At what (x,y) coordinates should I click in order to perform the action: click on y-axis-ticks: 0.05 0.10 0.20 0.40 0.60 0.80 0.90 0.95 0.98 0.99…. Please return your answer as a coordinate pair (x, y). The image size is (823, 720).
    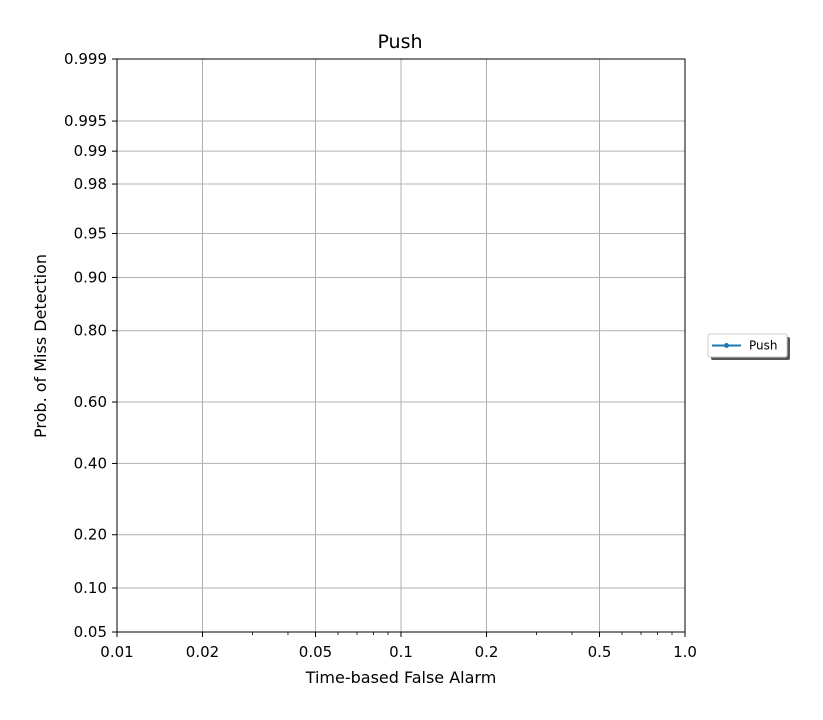
    Looking at the image, I should click on (90, 345).